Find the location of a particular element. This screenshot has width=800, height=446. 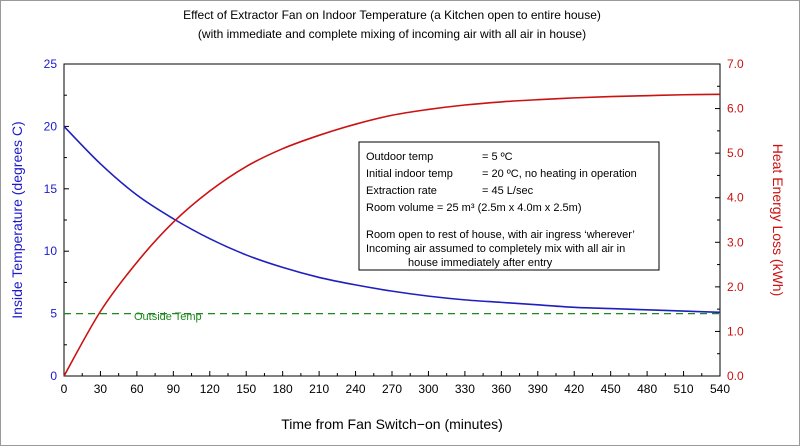

x-tick-label: 30 is located at coordinates (101, 389).